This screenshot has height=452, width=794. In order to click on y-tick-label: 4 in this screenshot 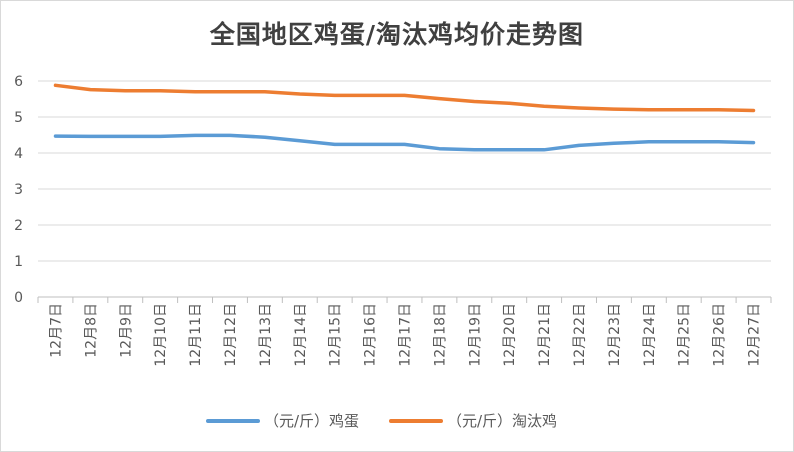, I will do `click(18, 154)`.